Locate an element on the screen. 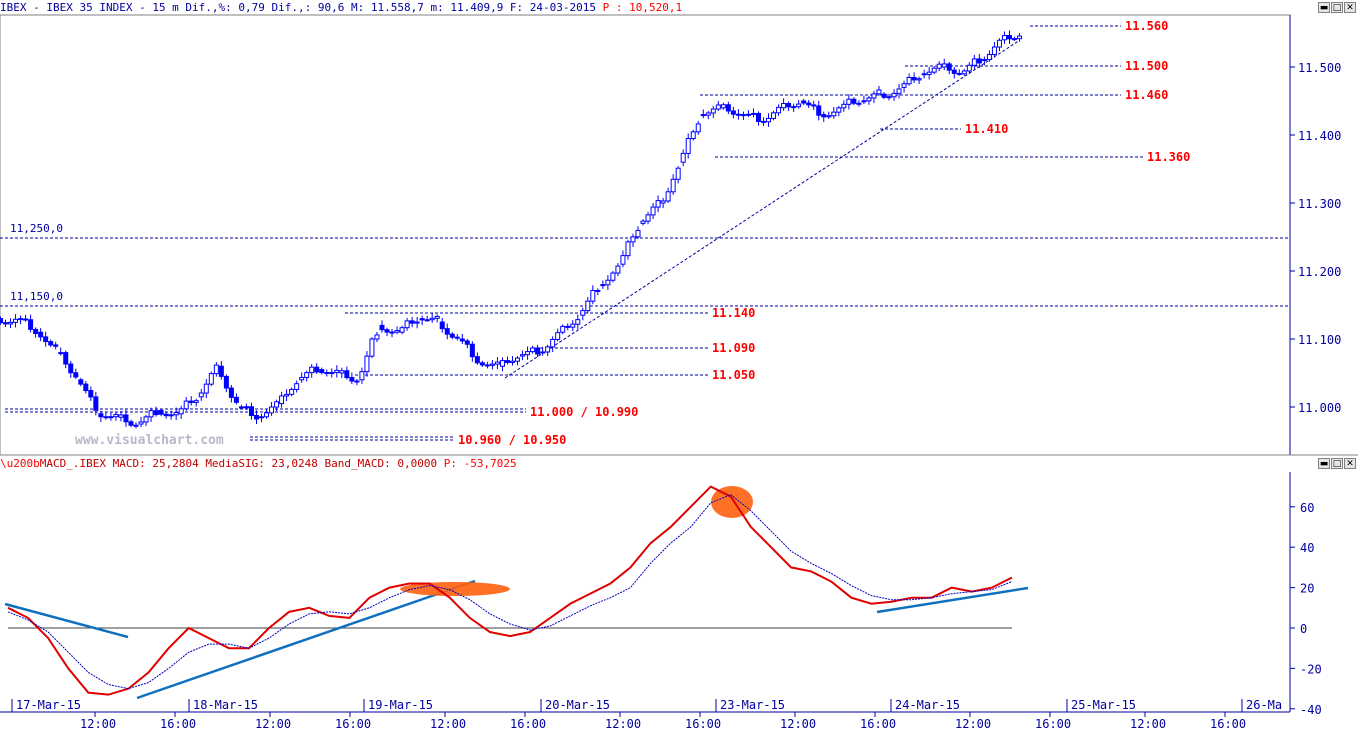 This screenshot has width=1358, height=733. macd-axis-label: -40 is located at coordinates (1311, 710).